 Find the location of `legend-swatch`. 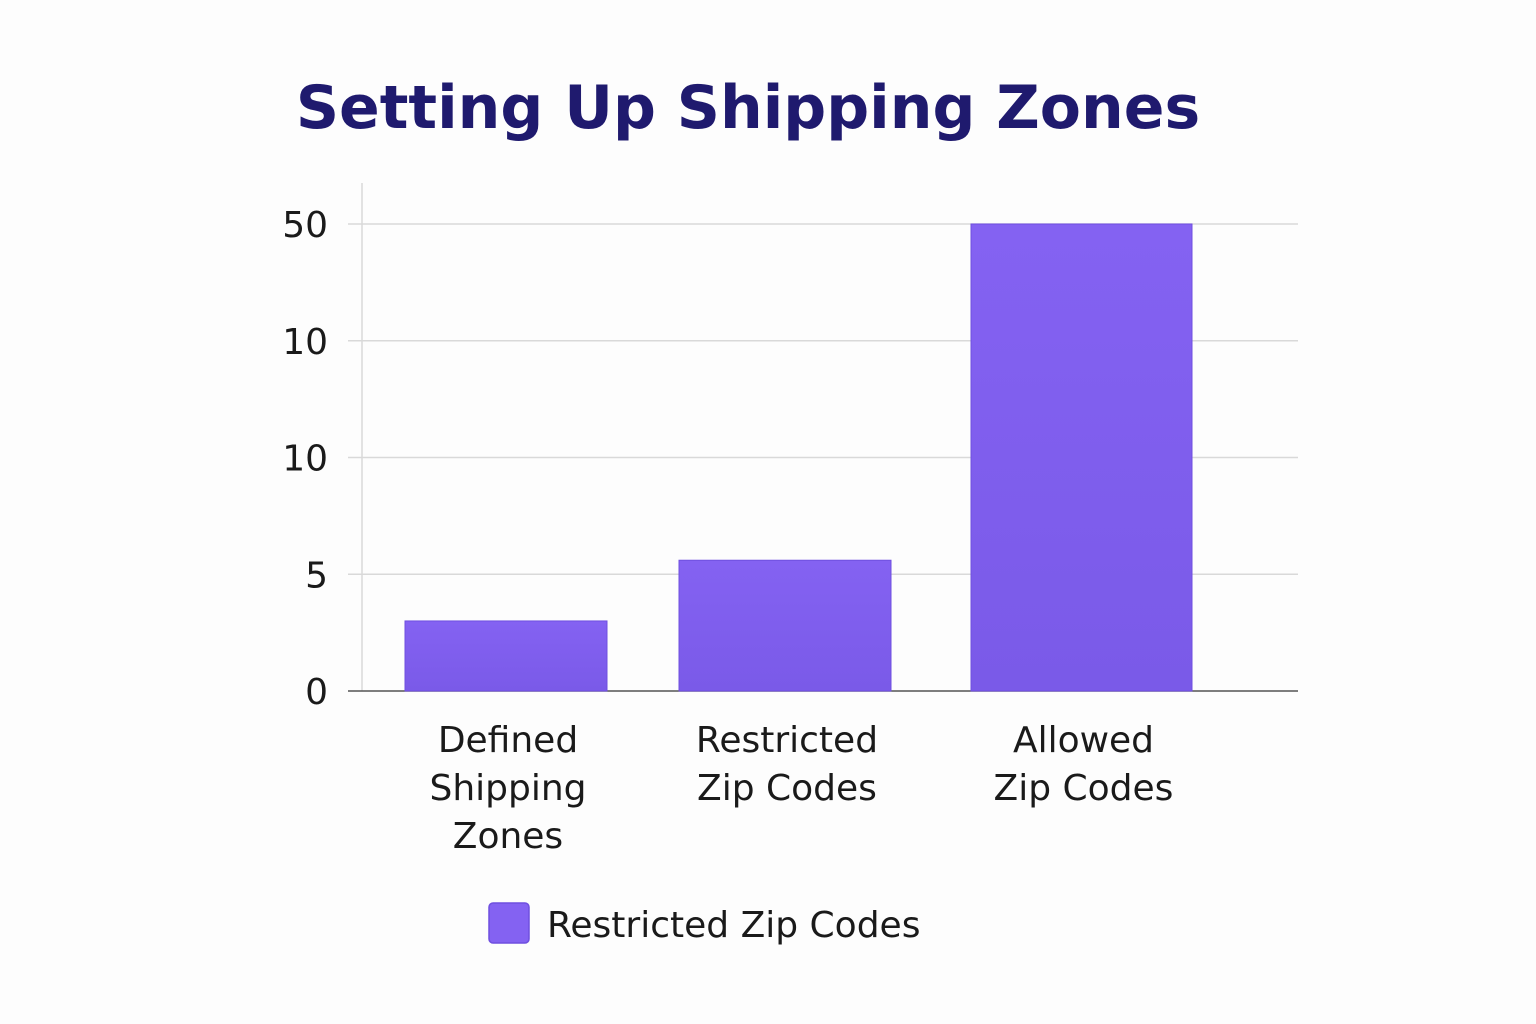

legend-swatch is located at coordinates (509, 923).